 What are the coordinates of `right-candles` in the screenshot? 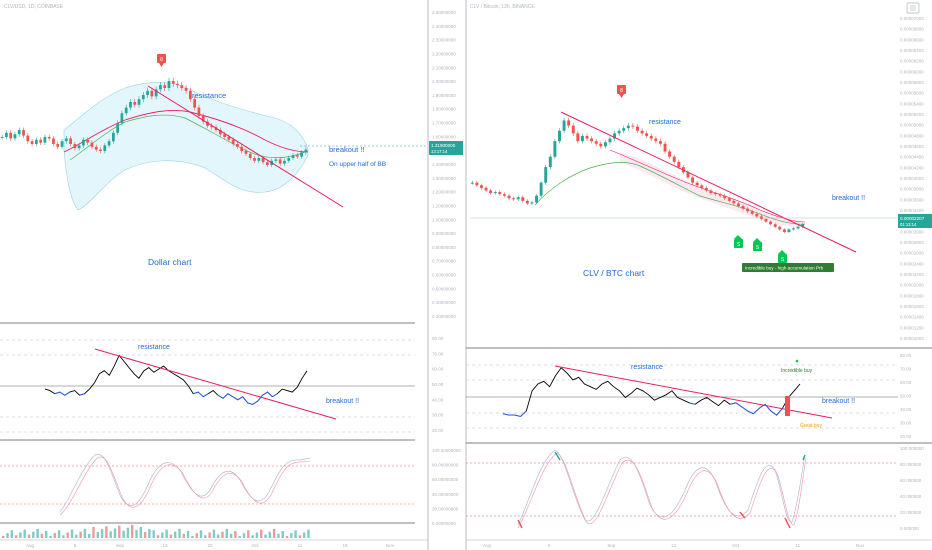 It's located at (637, 175).